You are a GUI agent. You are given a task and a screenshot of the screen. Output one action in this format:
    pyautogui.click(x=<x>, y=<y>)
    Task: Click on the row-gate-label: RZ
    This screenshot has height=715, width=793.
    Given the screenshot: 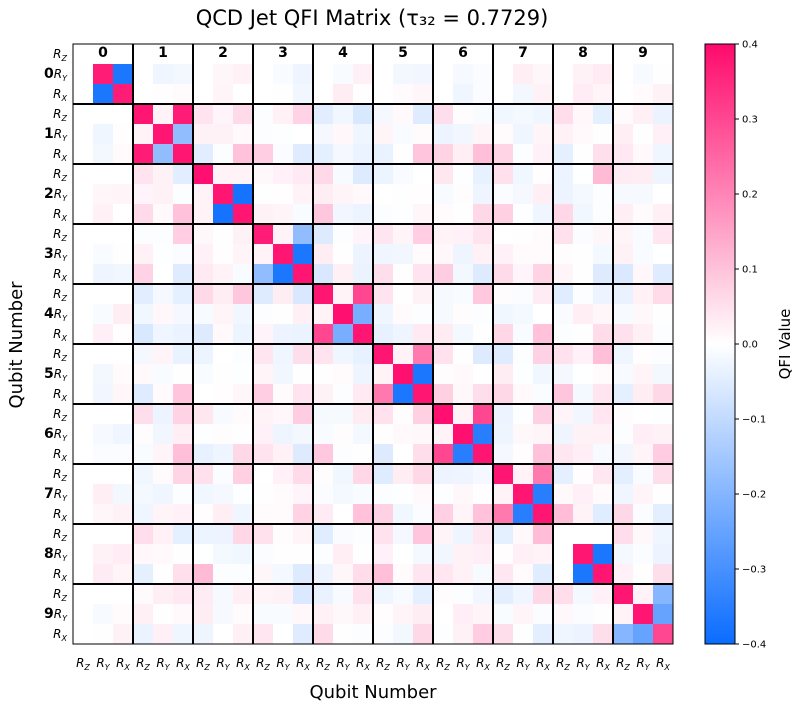 What is the action you would take?
    pyautogui.click(x=60, y=115)
    